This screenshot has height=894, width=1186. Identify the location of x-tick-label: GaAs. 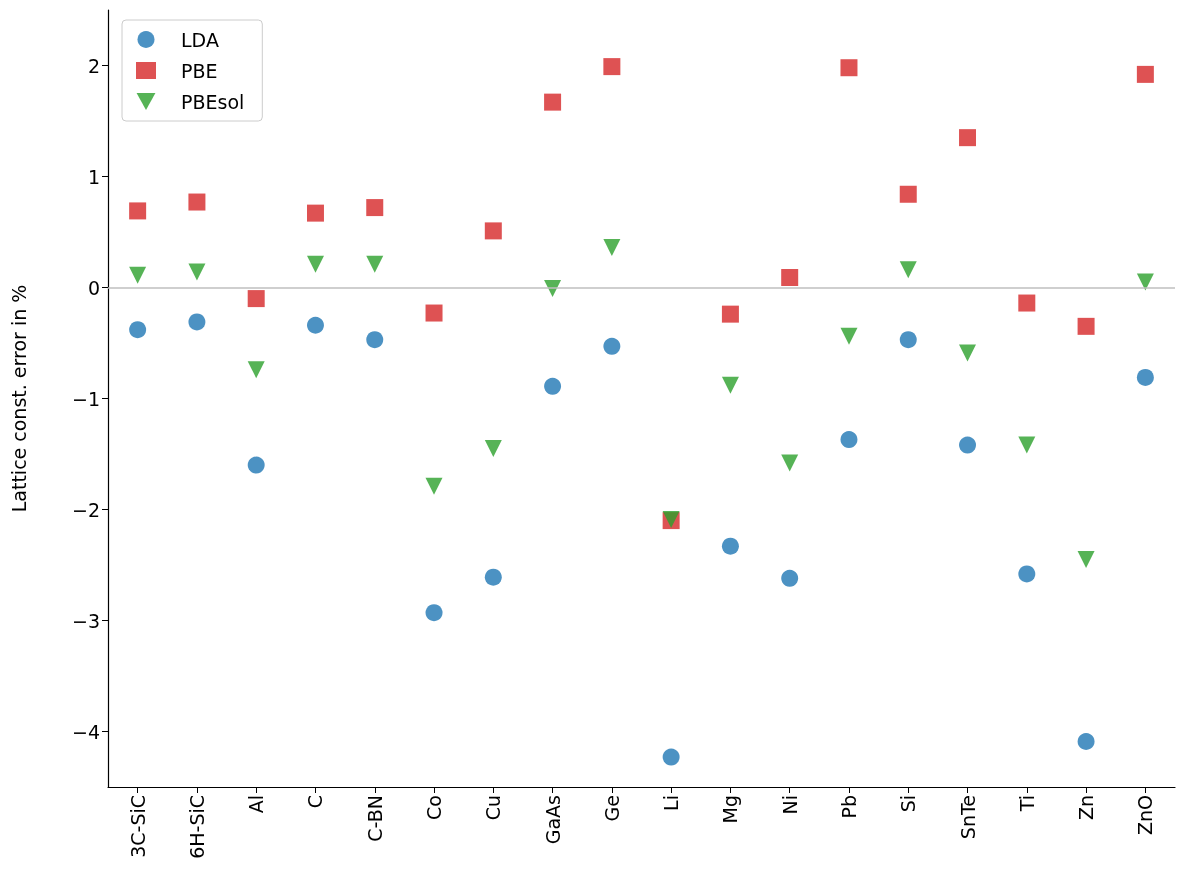
(552, 820).